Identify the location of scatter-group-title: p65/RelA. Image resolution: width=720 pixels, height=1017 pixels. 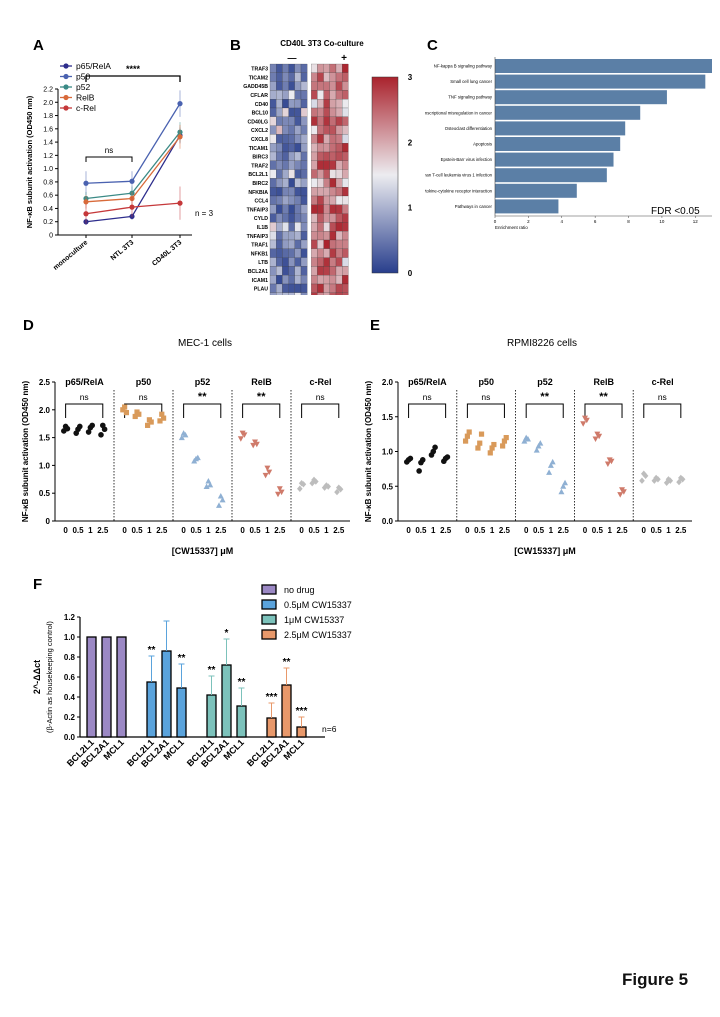
(84, 382).